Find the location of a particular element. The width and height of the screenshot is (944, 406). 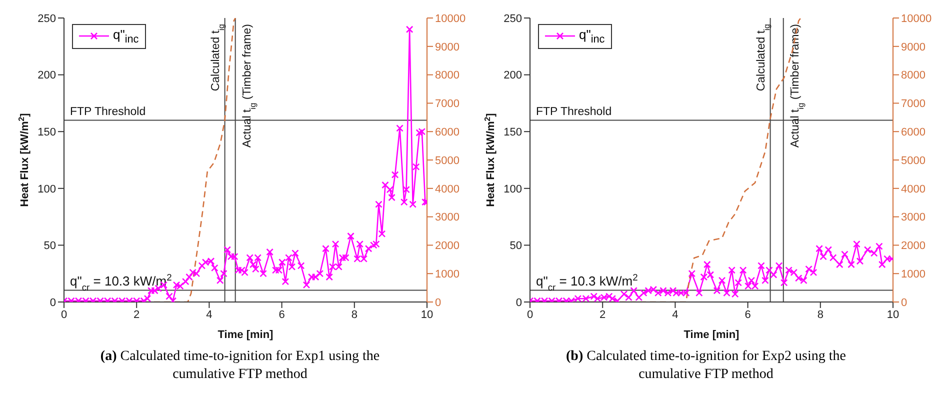

text: (a) Calculated time-to-ignition for Exp1 using the cumulative FTP method is located at coordinates (240, 365).